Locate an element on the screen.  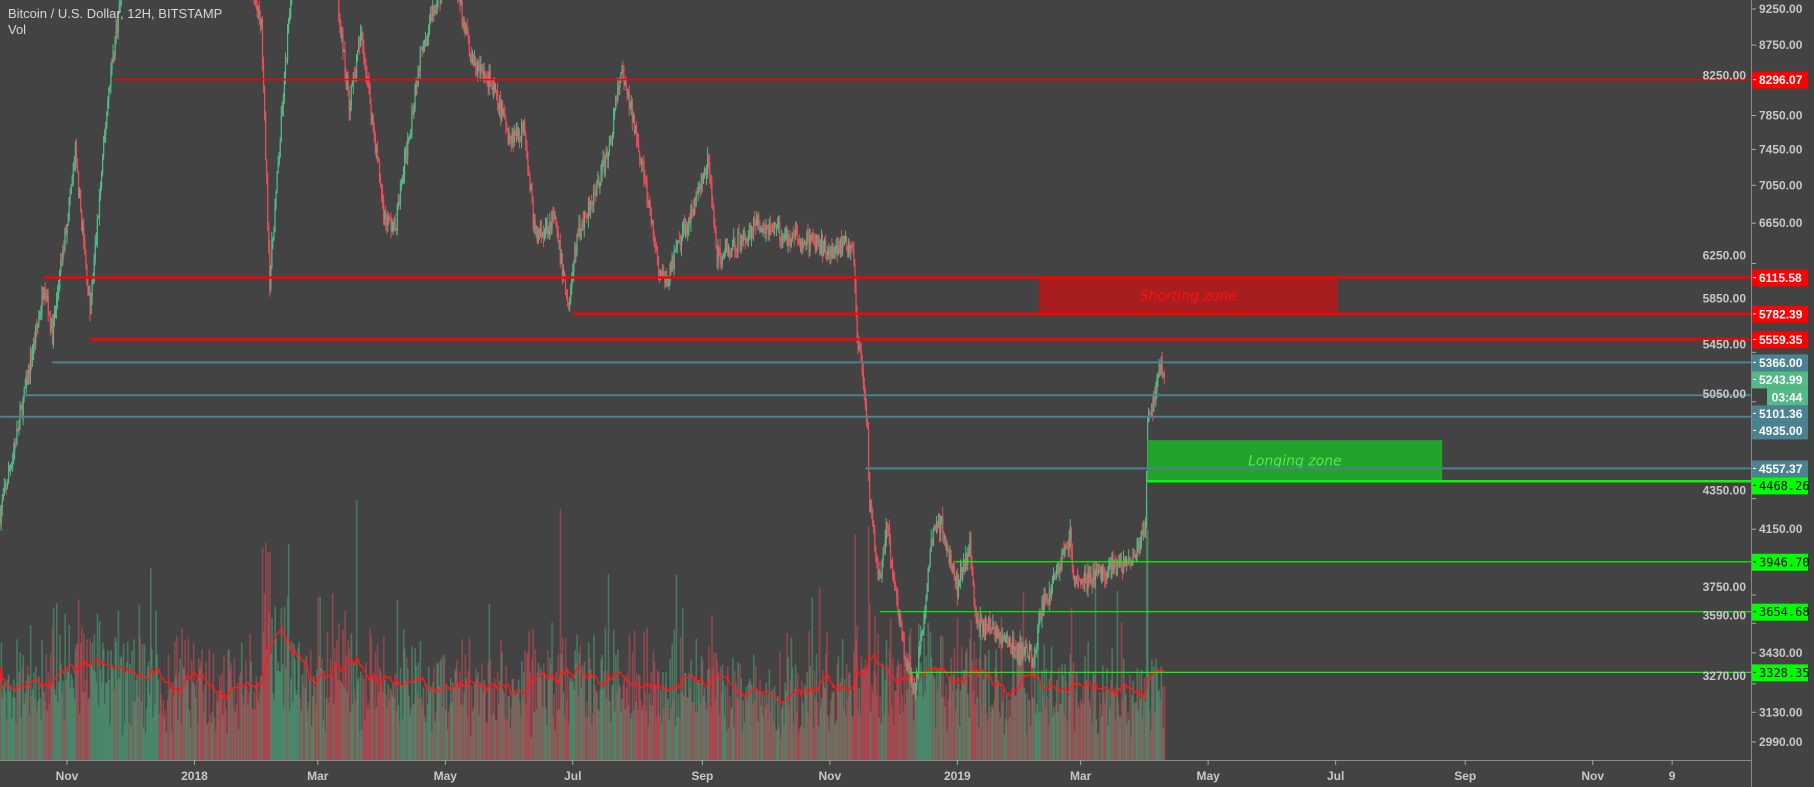
time-tick-label: Sep is located at coordinates (1465, 776).